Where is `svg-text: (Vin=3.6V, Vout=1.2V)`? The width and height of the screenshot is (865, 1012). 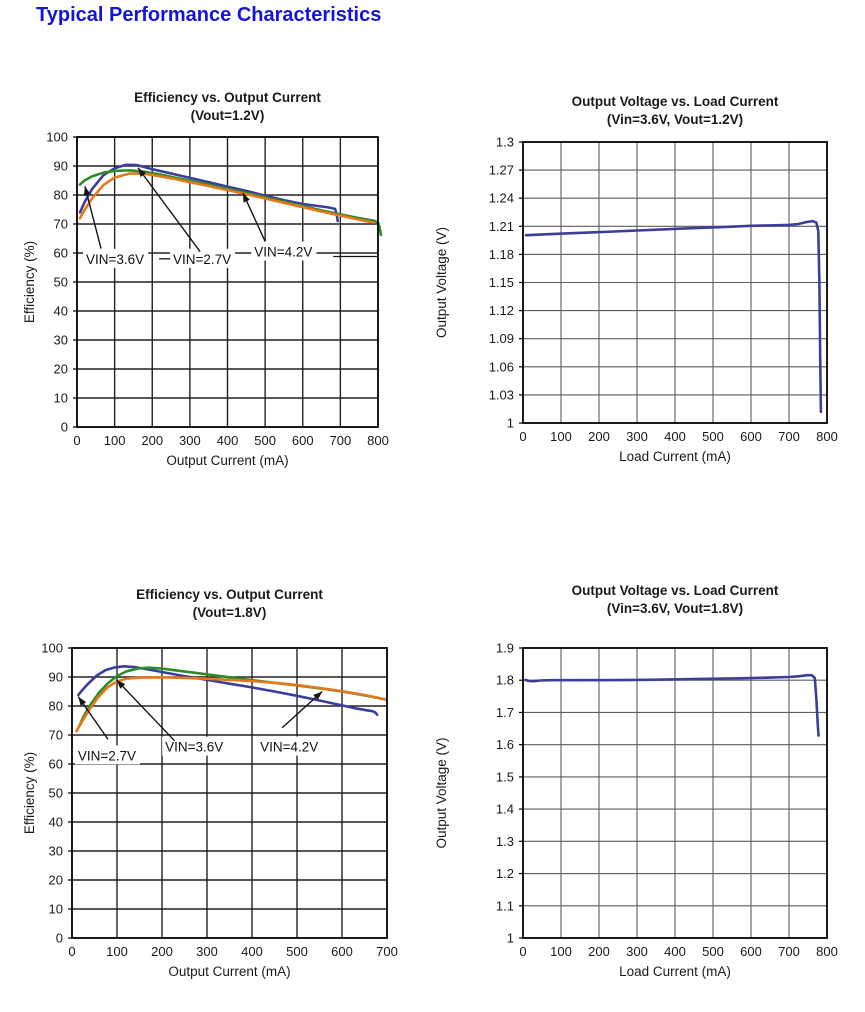
svg-text: (Vin=3.6V, Vout=1.2V) is located at coordinates (675, 119).